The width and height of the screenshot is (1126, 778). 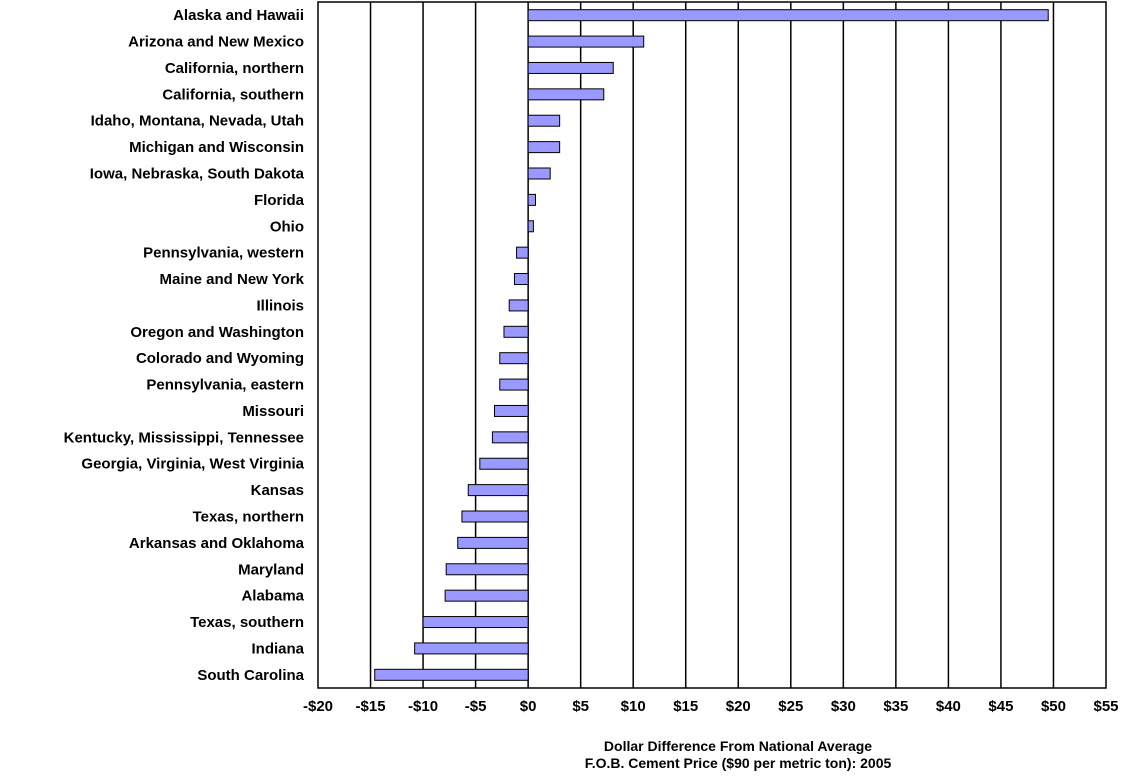 I want to click on category-label: Georgia, Virginia, West Virginia, so click(x=192, y=464).